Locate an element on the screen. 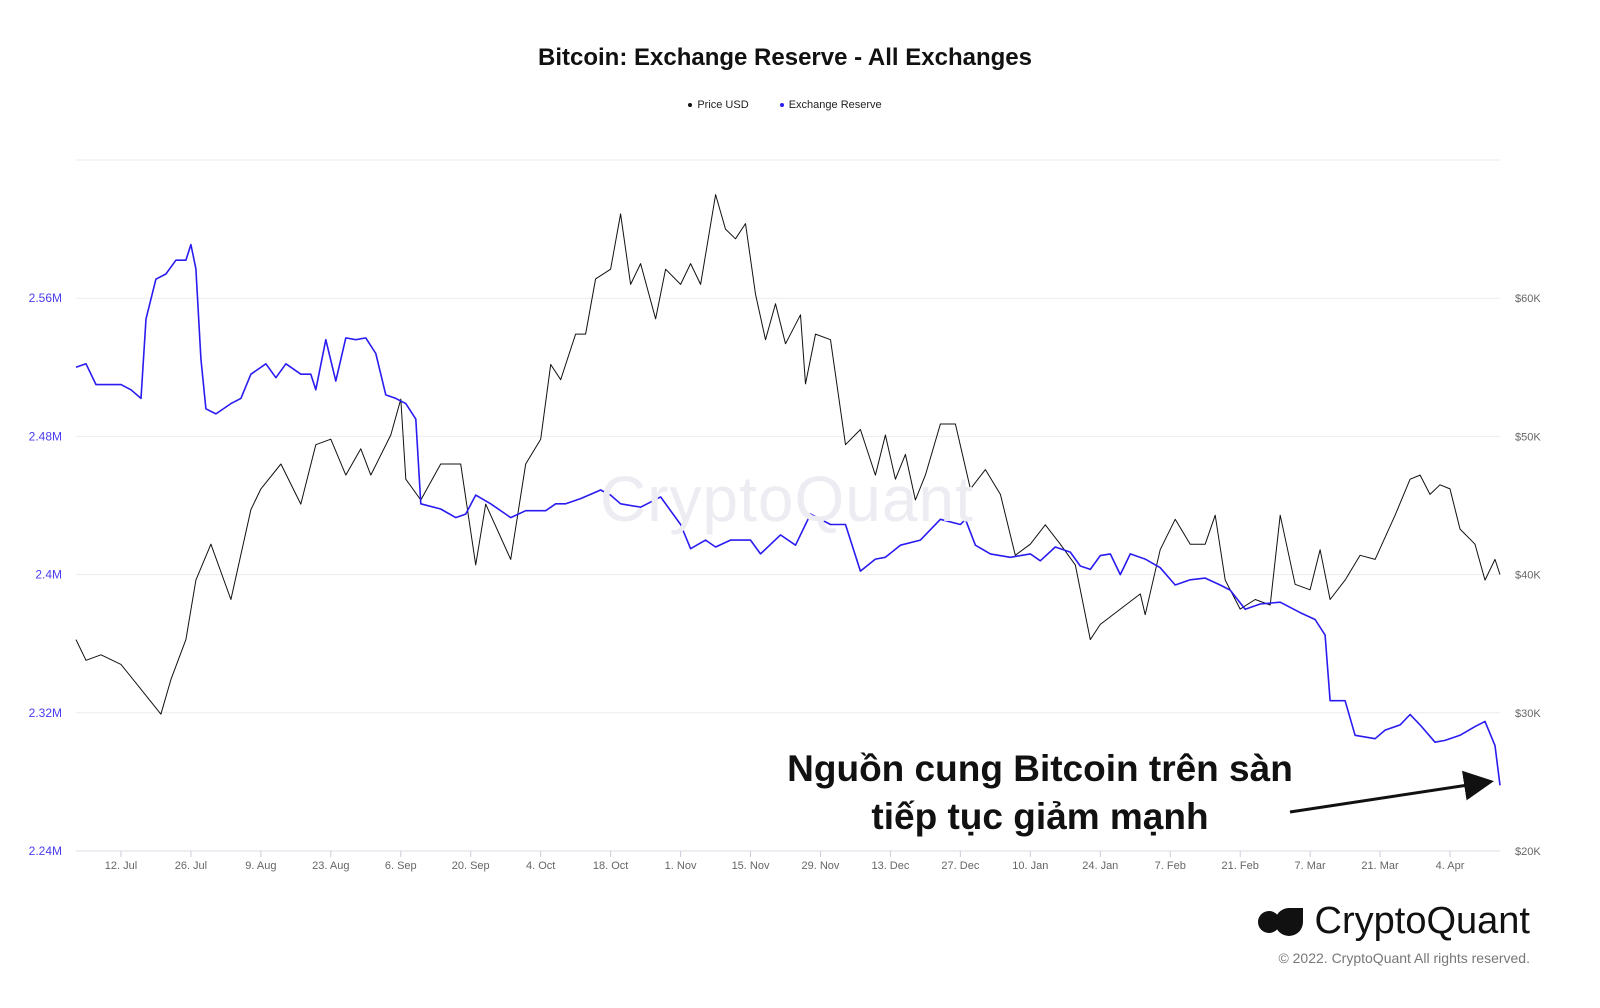 This screenshot has height=1008, width=1600. y-left-tick-label: 2.24M is located at coordinates (45, 851).